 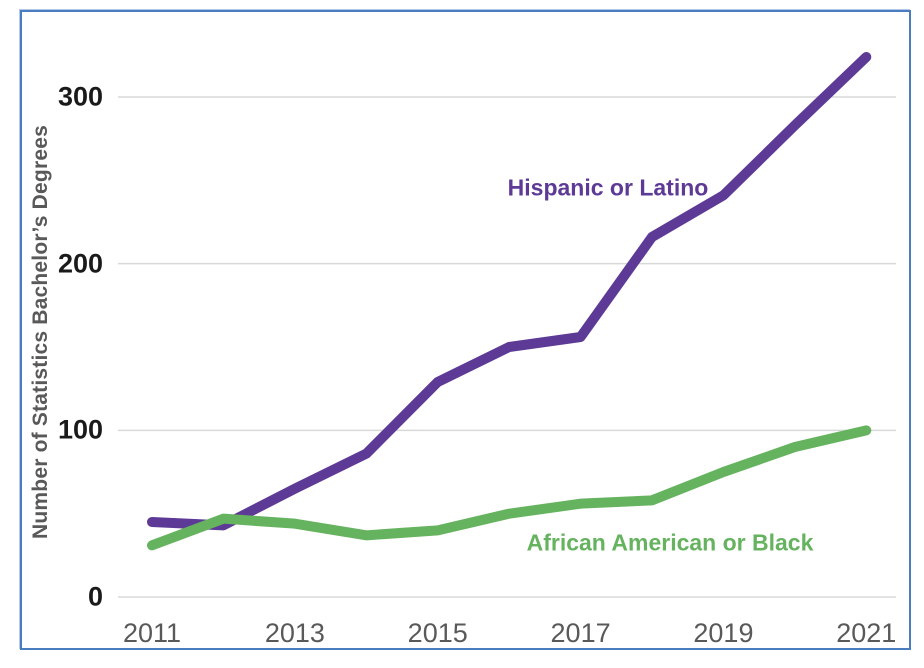 What do you see at coordinates (580, 633) in the screenshot?
I see `x-tick-label-2017: 2017` at bounding box center [580, 633].